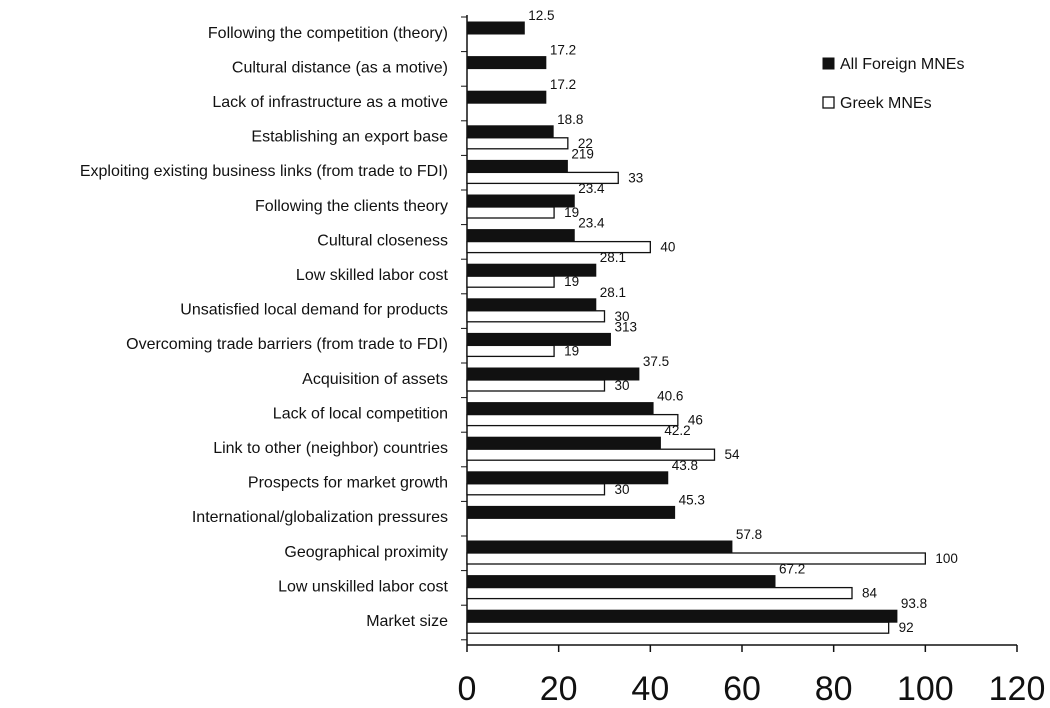 This screenshot has width=1050, height=708. I want to click on value-label-greek-mnes: 46, so click(695, 420).